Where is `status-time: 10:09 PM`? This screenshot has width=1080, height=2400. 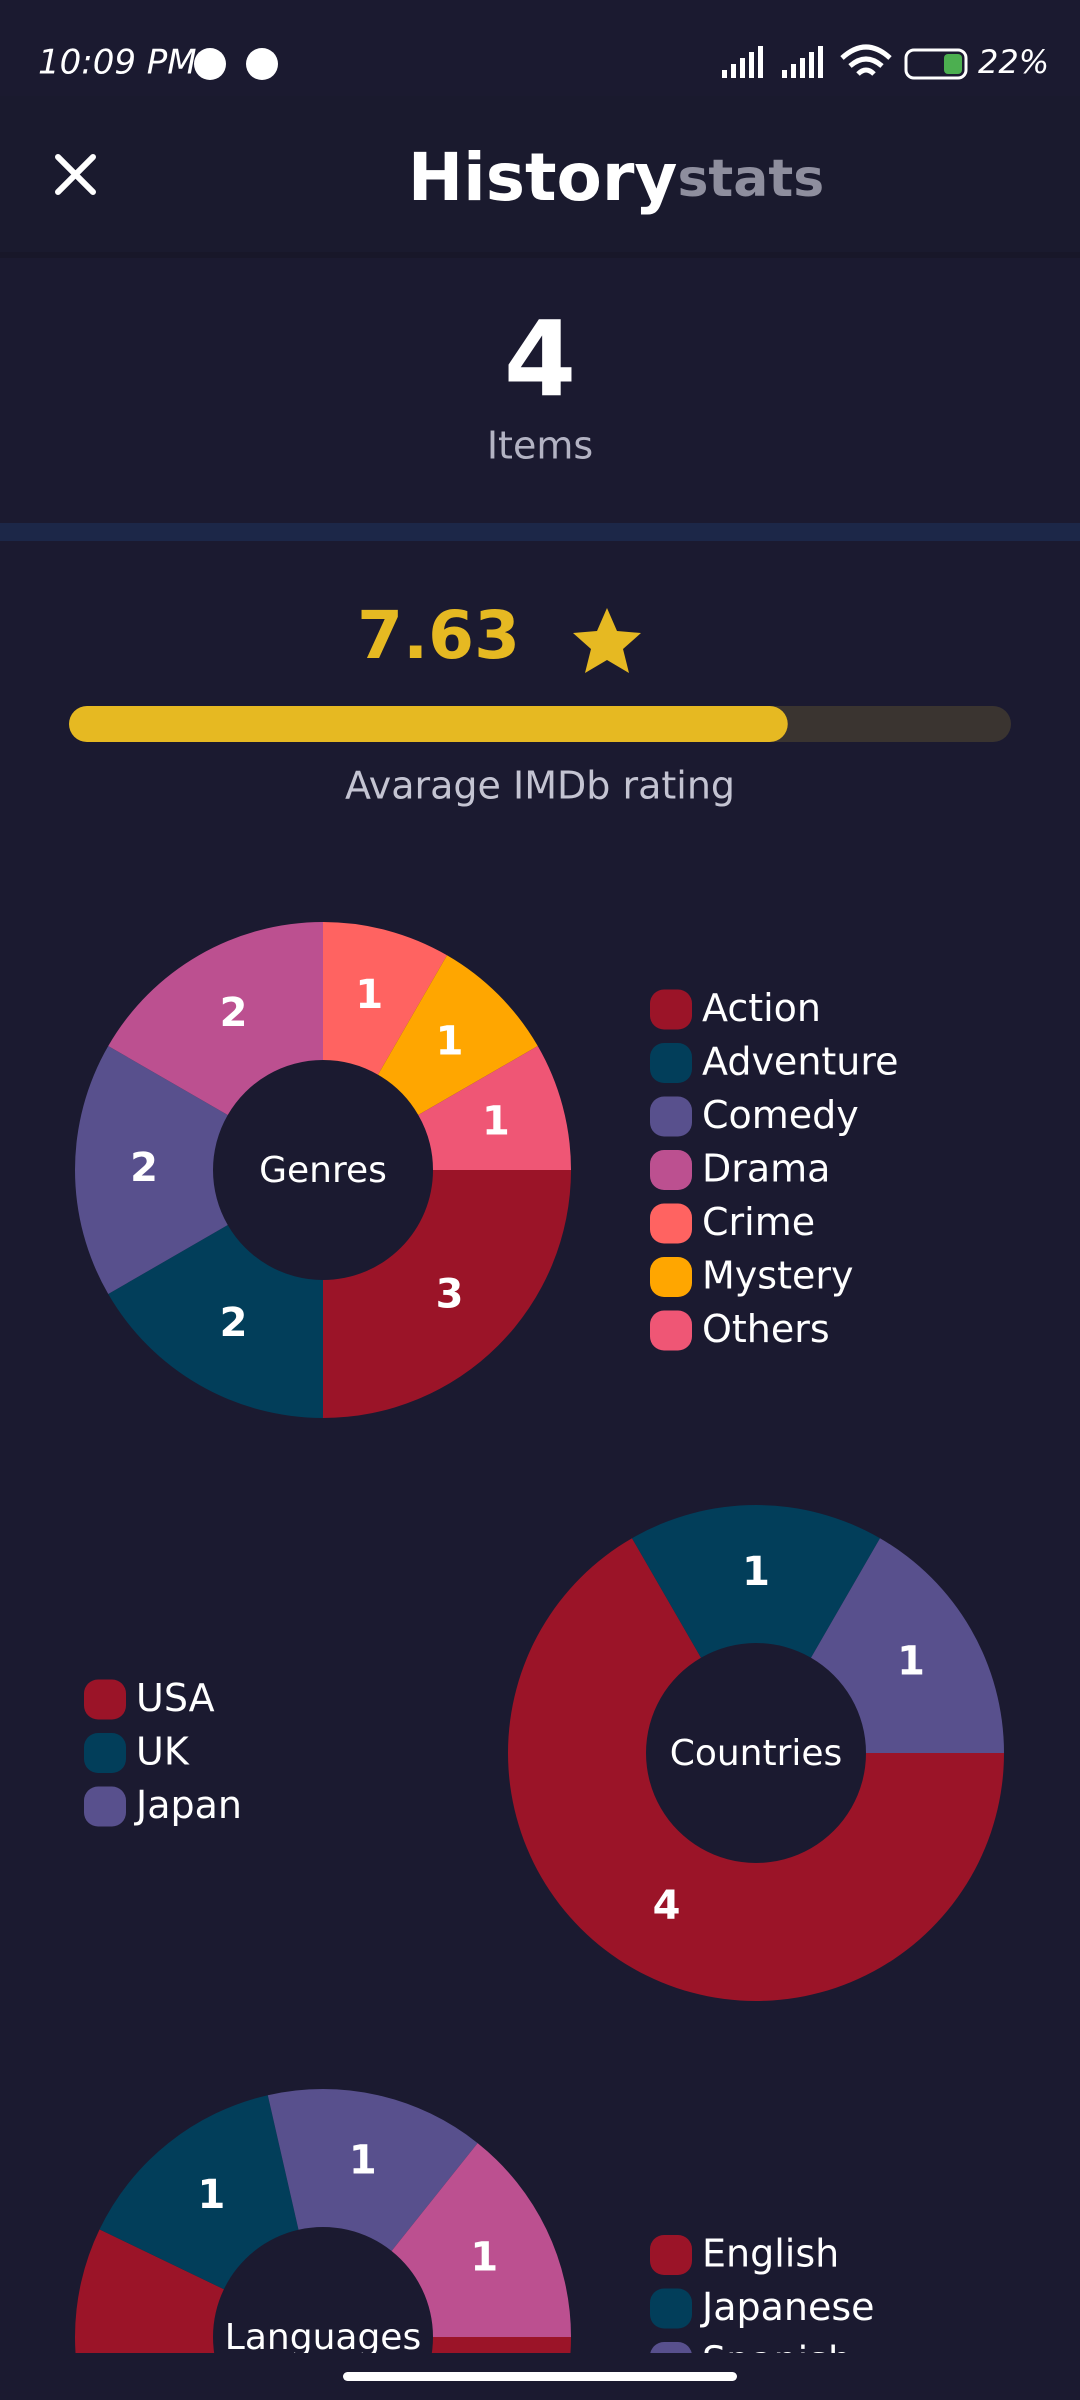
status-time: 10:09 PM is located at coordinates (117, 63).